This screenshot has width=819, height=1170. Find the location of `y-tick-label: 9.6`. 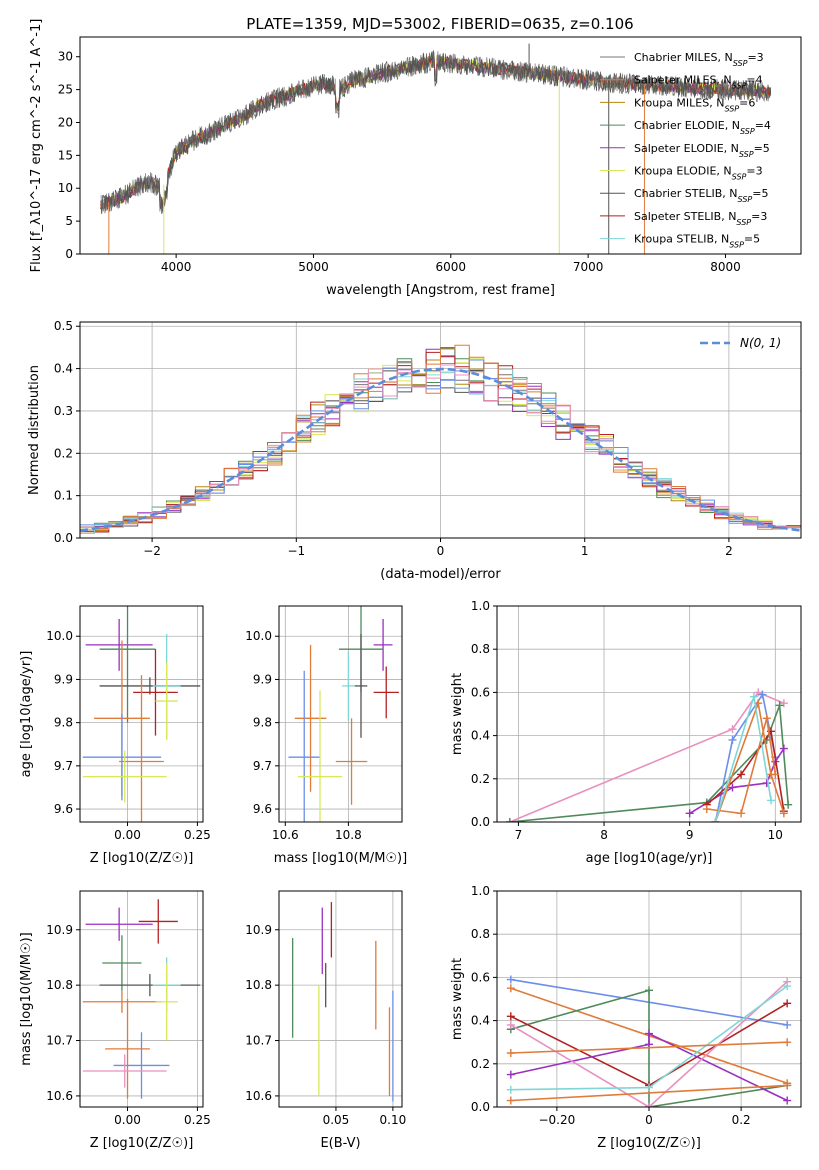

y-tick-label: 9.6 is located at coordinates (262, 809).